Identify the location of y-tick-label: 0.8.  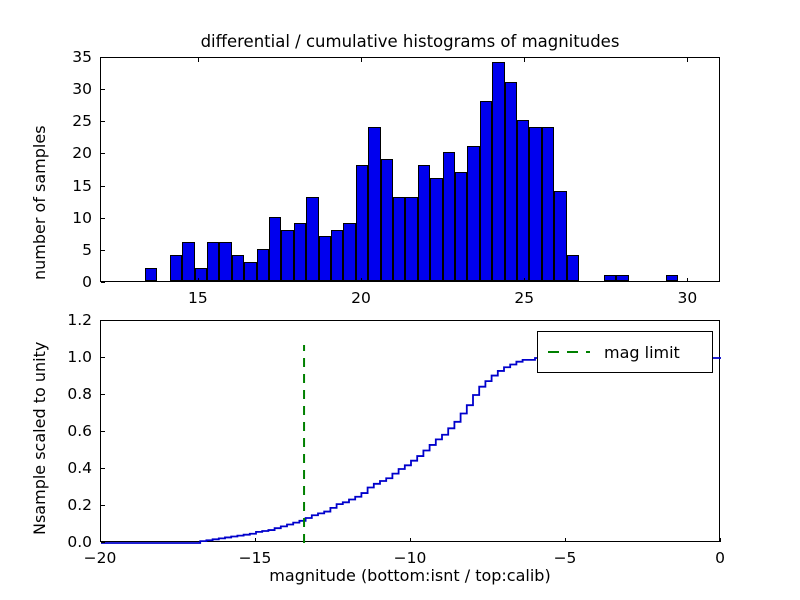
(79, 394).